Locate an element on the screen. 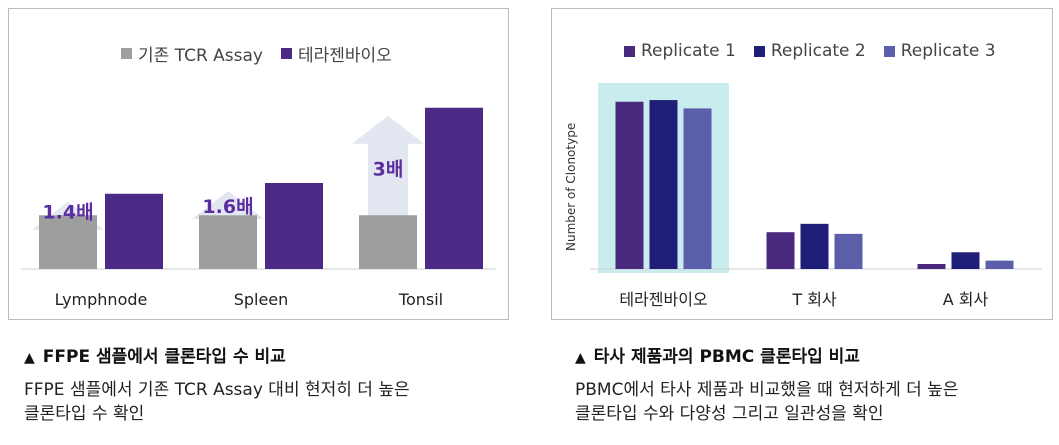  fold-change-label: 1.6배 is located at coordinates (227, 207).